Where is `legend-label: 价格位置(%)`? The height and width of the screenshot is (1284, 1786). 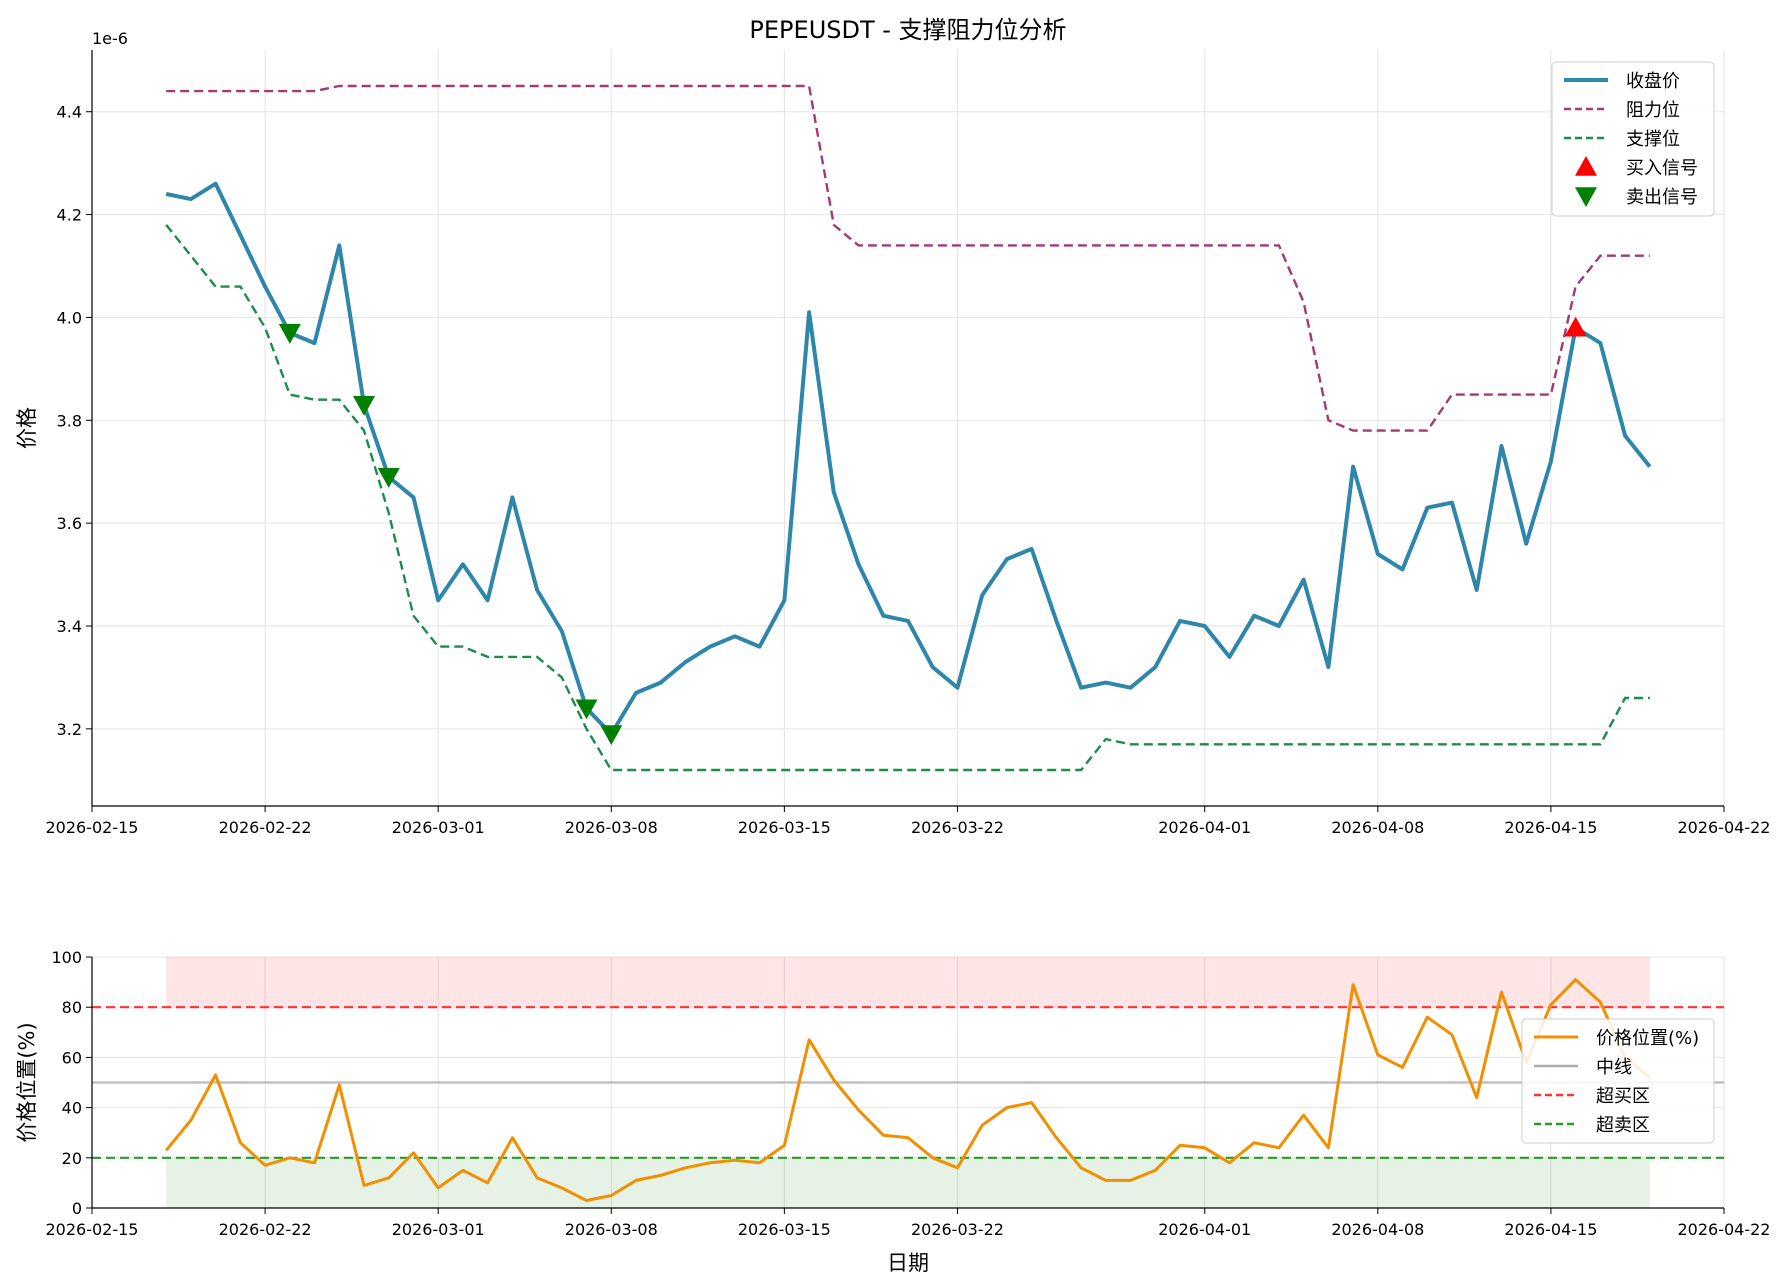 legend-label: 价格位置(%) is located at coordinates (1647, 1038).